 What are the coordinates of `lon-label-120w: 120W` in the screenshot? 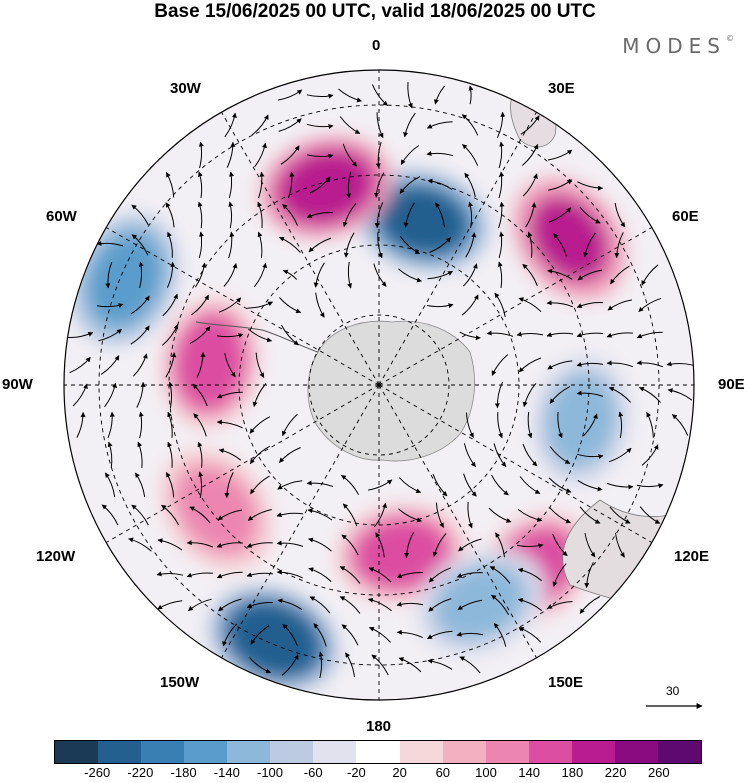 It's located at (56, 556).